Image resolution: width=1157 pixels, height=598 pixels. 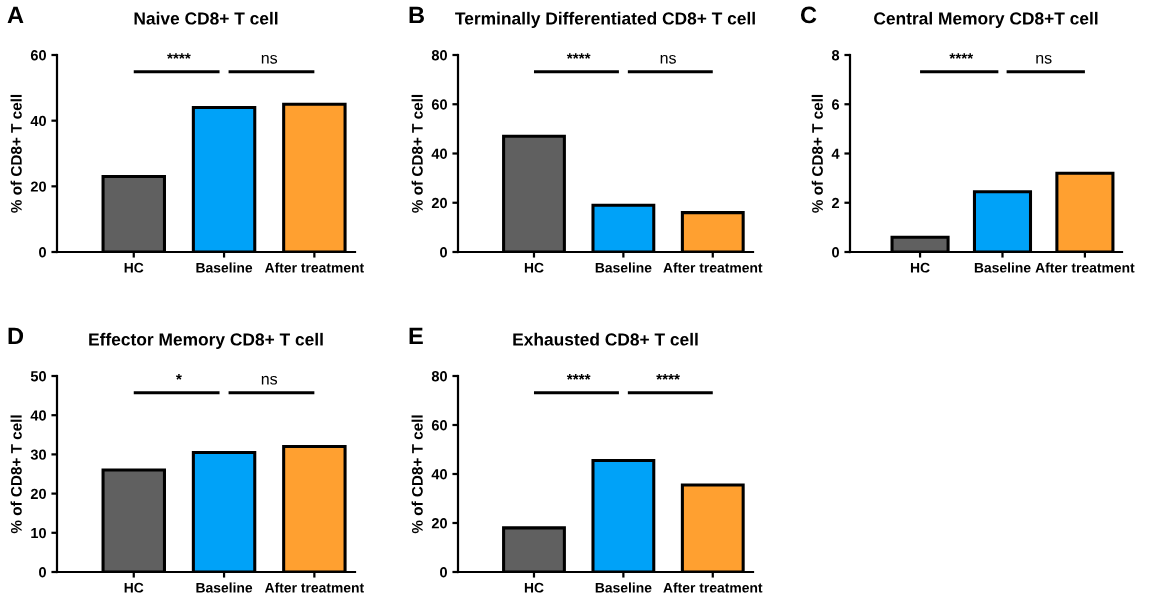 I want to click on y-tick-label: 6, so click(x=836, y=104).